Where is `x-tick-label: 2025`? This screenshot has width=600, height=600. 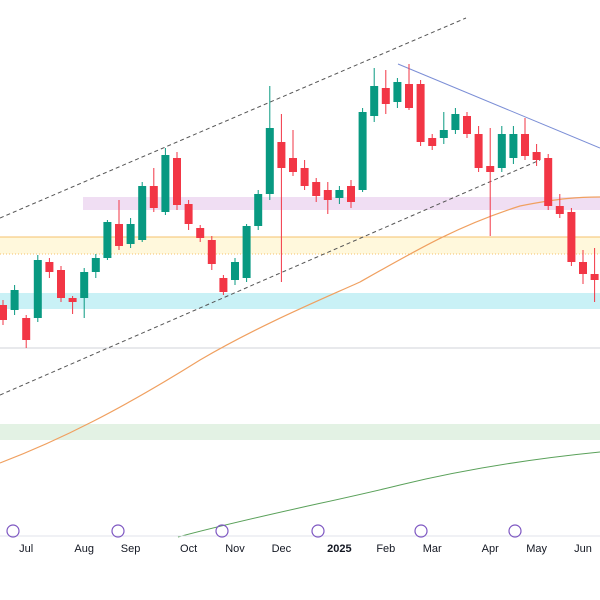
x-tick-label: 2025 is located at coordinates (339, 549).